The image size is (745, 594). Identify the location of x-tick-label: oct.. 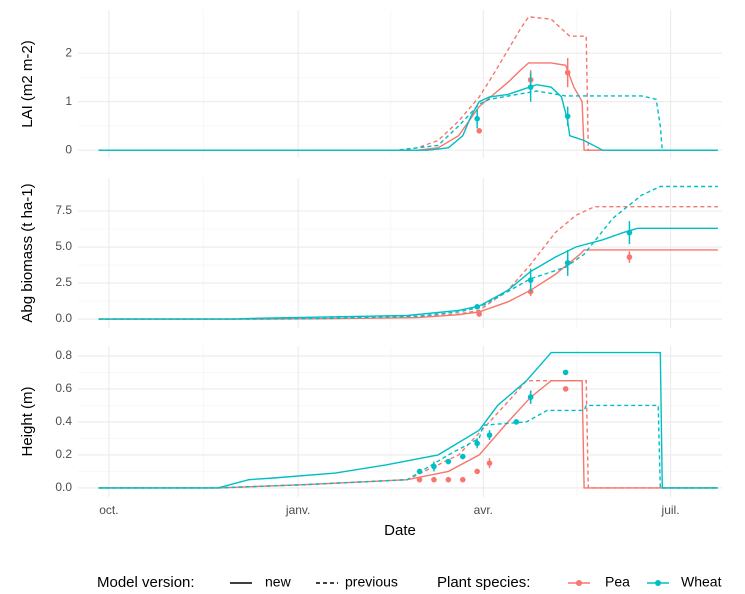
(108, 510).